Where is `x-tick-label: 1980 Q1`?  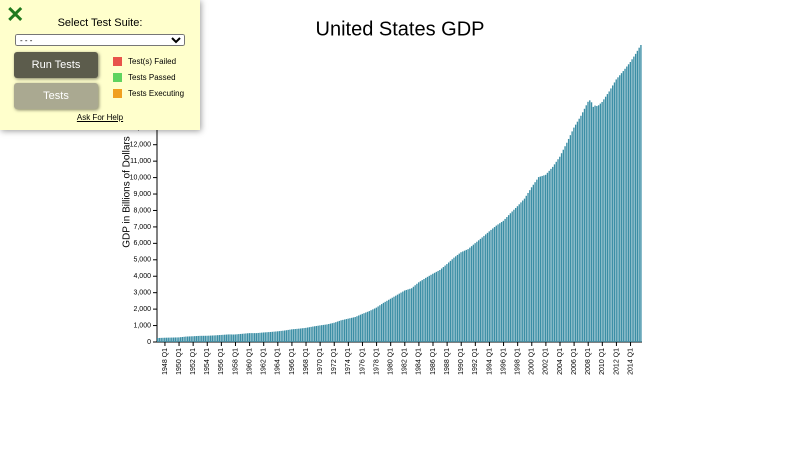 x-tick-label: 1980 Q1 is located at coordinates (391, 361).